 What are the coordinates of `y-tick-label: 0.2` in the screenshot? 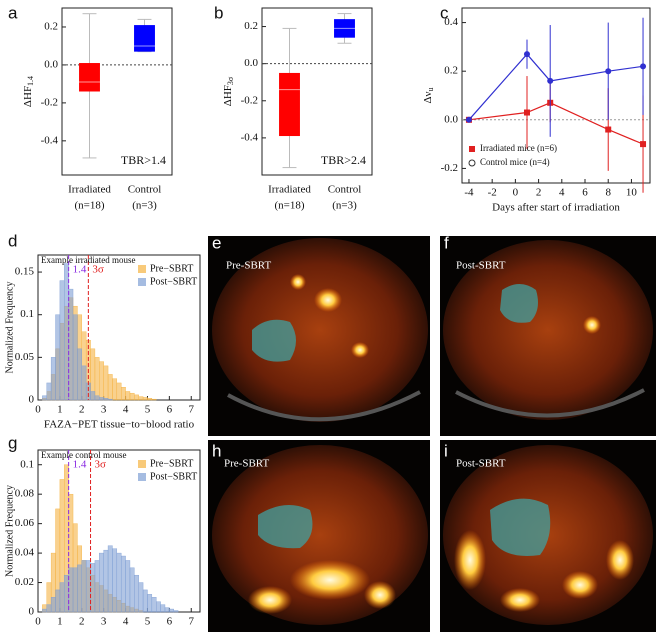 It's located at (51, 27).